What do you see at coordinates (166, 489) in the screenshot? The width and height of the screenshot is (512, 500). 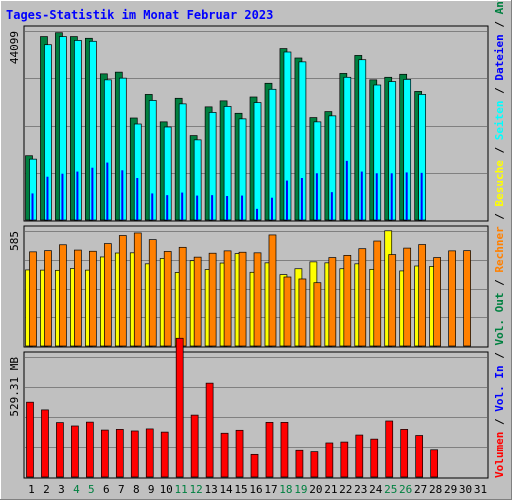 I see `x-tick-label-day-10: 10` at bounding box center [166, 489].